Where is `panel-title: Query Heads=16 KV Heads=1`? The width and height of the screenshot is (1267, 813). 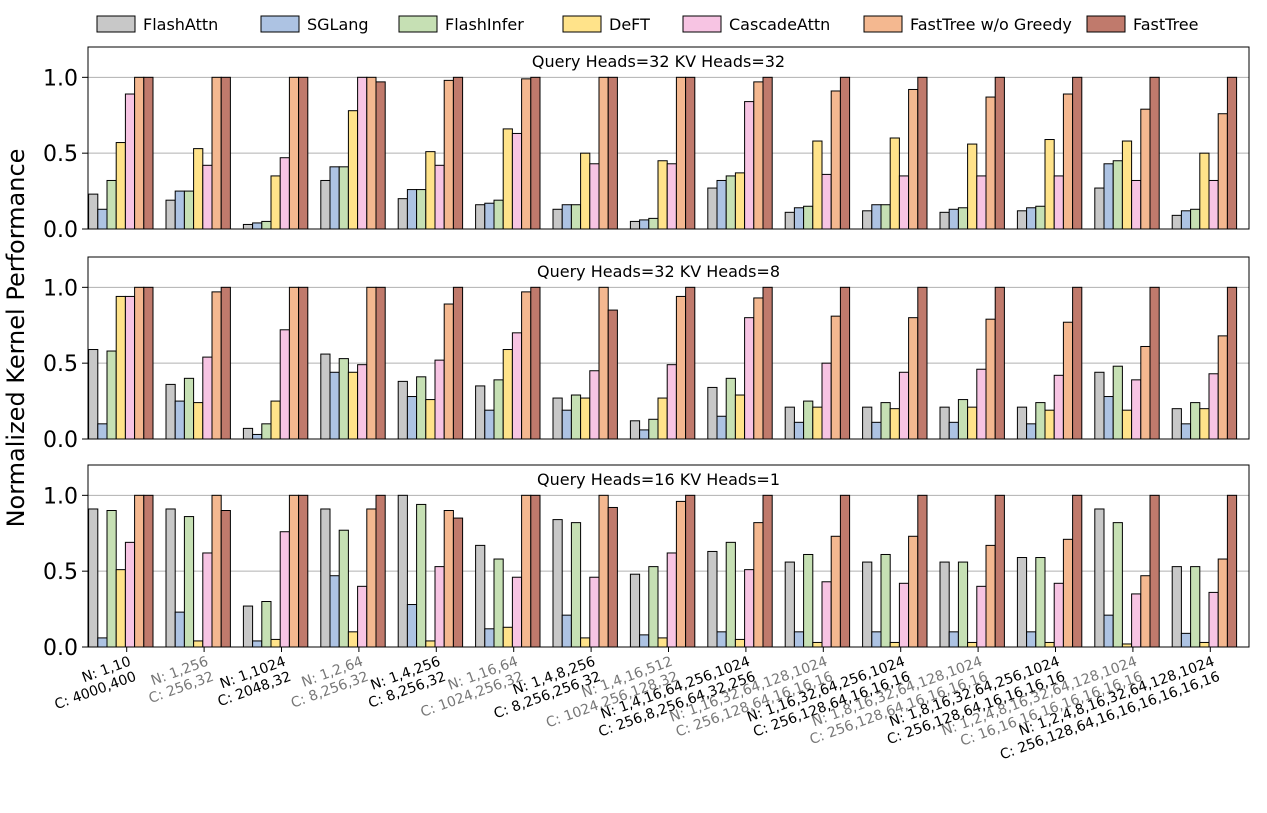
panel-title: Query Heads=16 KV Heads=1 is located at coordinates (658, 479).